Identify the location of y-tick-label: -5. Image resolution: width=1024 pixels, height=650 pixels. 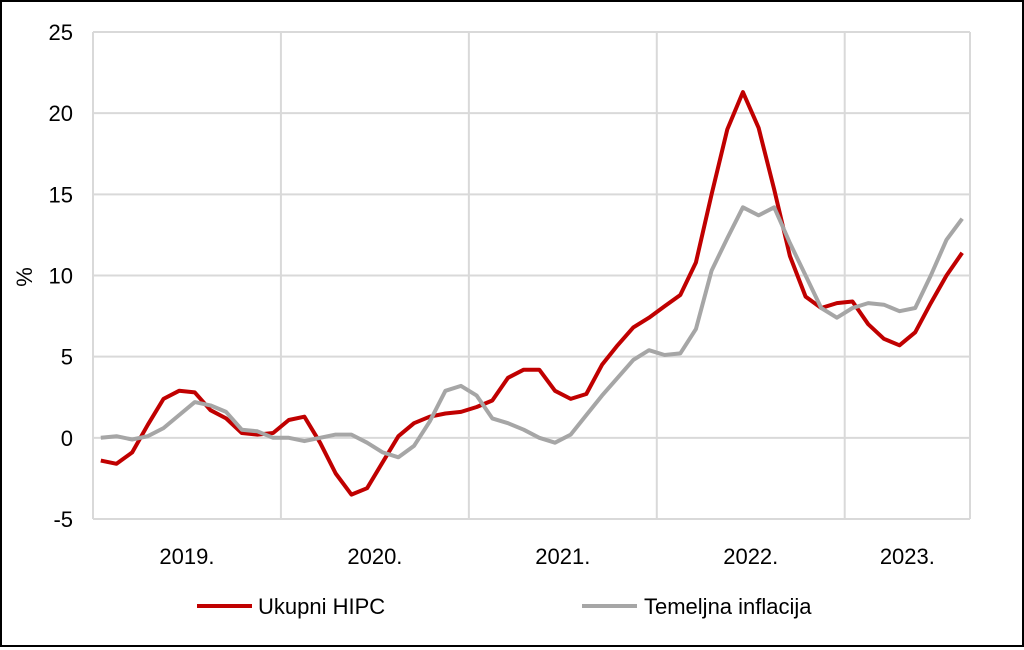
(63, 519).